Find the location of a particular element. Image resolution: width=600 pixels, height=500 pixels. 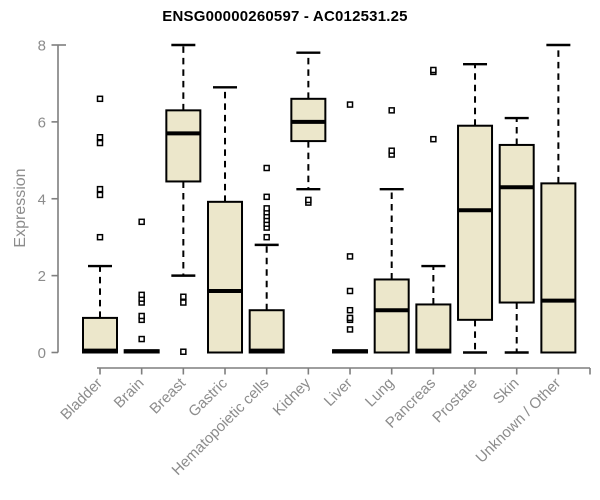

x-axis-label-prostate: Prostate is located at coordinates (455, 401).